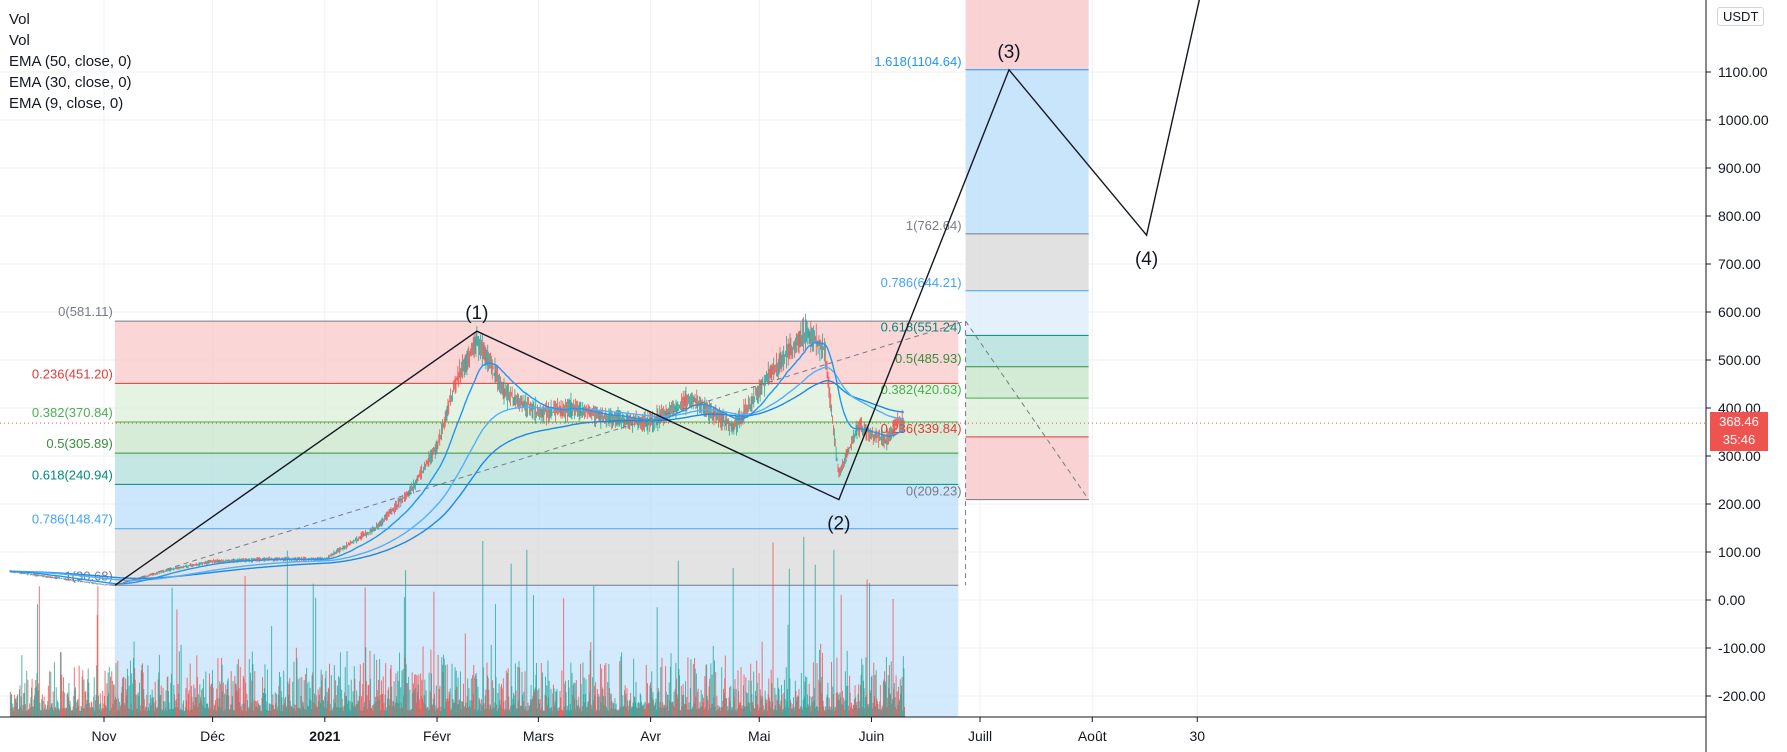 The image size is (1787, 752). I want to click on price-axis-label: 500.00, so click(1739, 360).